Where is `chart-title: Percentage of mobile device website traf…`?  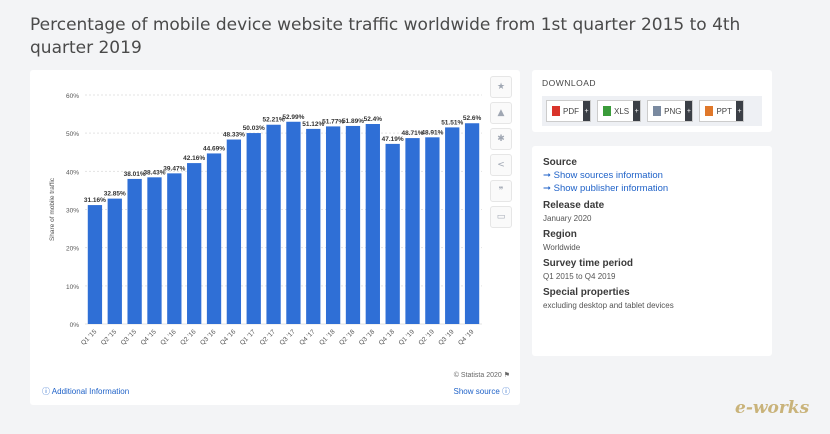 chart-title: Percentage of mobile device website traf… is located at coordinates (385, 36).